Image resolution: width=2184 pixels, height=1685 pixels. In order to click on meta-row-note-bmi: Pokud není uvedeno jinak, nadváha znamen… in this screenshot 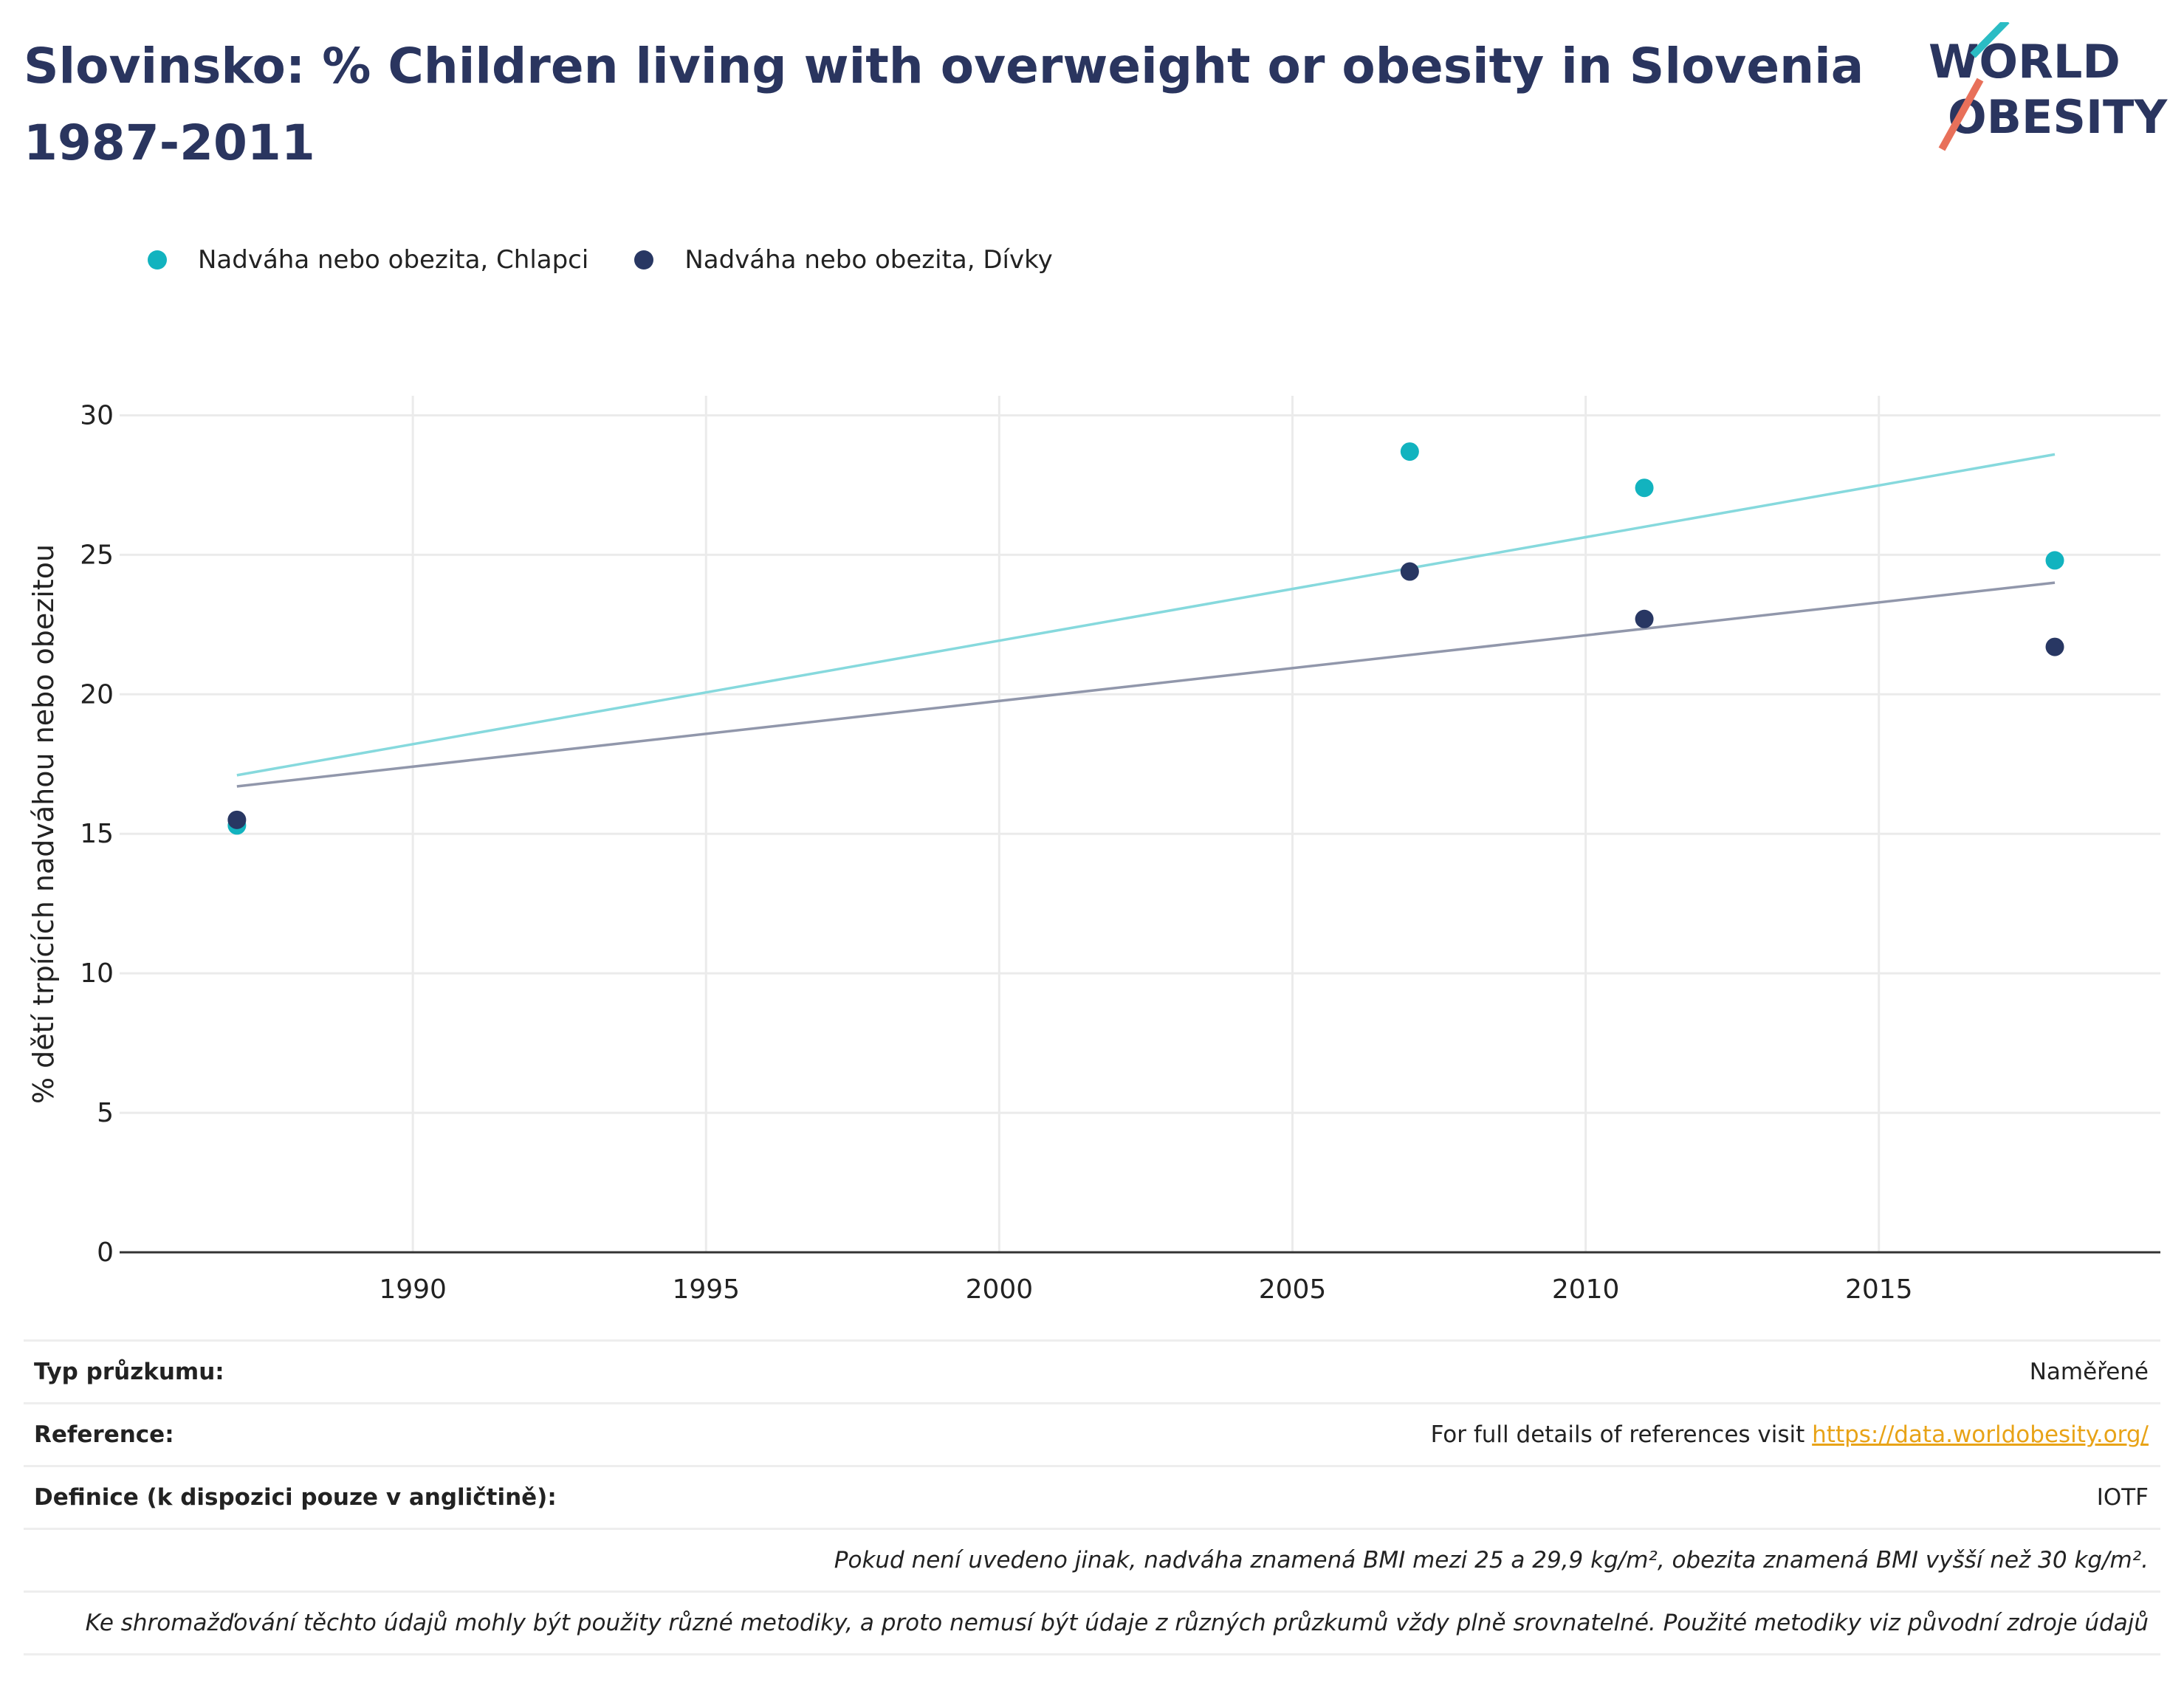, I will do `click(1092, 1559)`.